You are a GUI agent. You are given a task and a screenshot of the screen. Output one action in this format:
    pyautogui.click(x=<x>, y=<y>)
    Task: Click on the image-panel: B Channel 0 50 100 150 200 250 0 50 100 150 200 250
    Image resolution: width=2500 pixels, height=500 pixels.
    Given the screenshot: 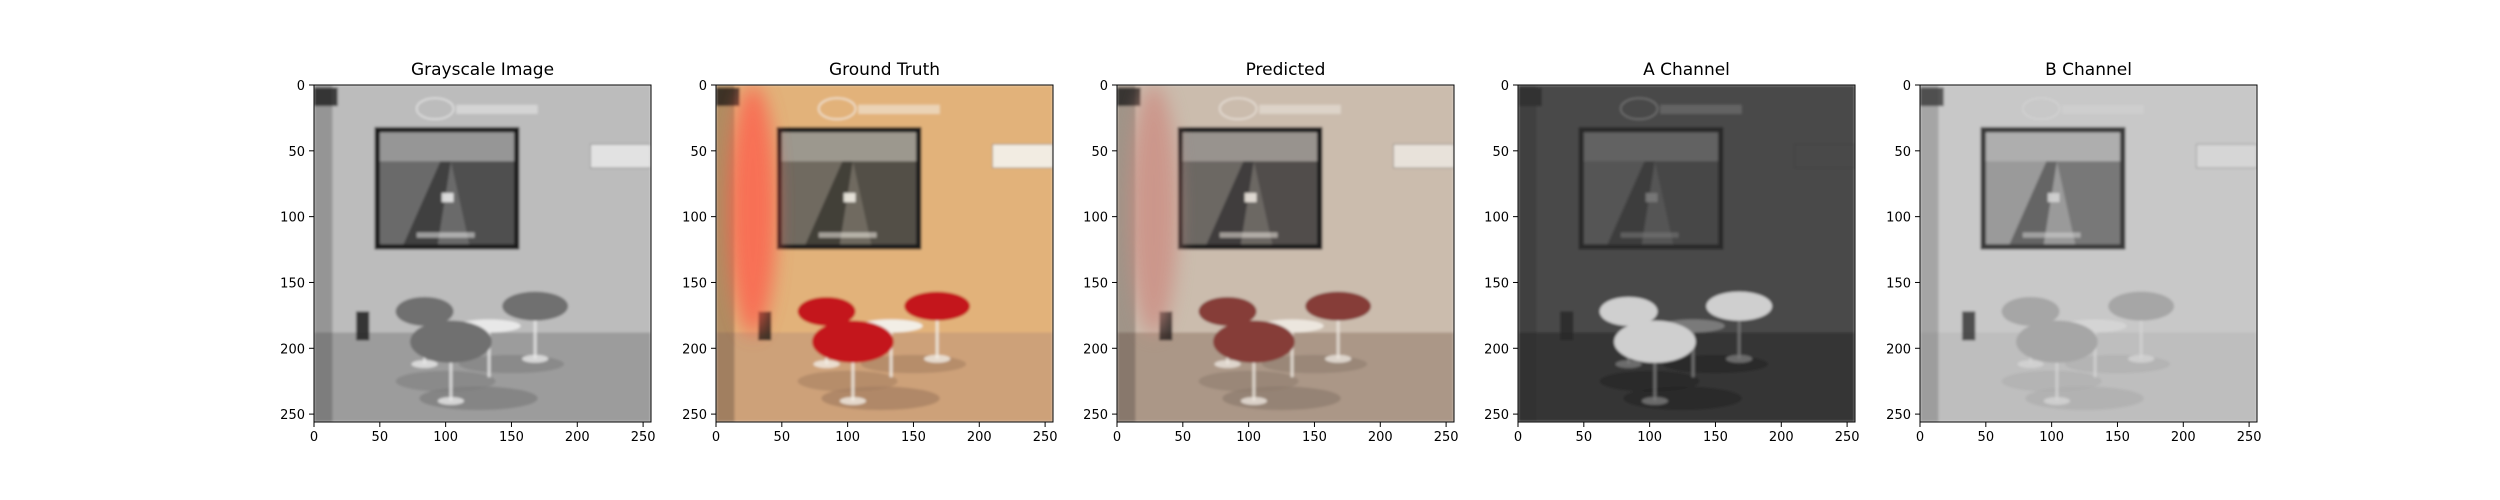 What is the action you would take?
    pyautogui.click(x=2073, y=252)
    